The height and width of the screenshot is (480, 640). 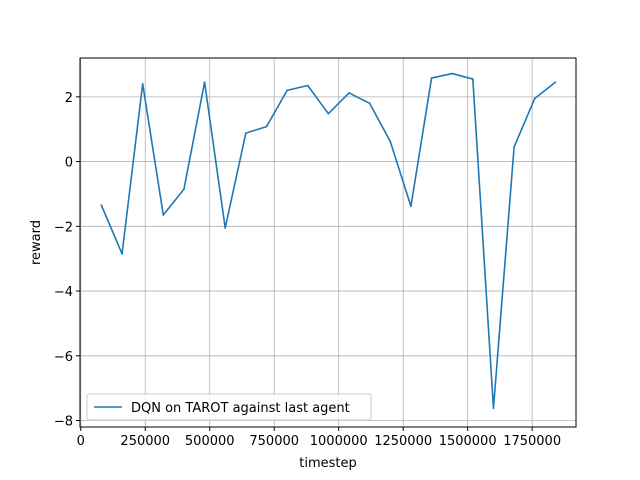 I want to click on x-tick-label: 500000, so click(x=210, y=441).